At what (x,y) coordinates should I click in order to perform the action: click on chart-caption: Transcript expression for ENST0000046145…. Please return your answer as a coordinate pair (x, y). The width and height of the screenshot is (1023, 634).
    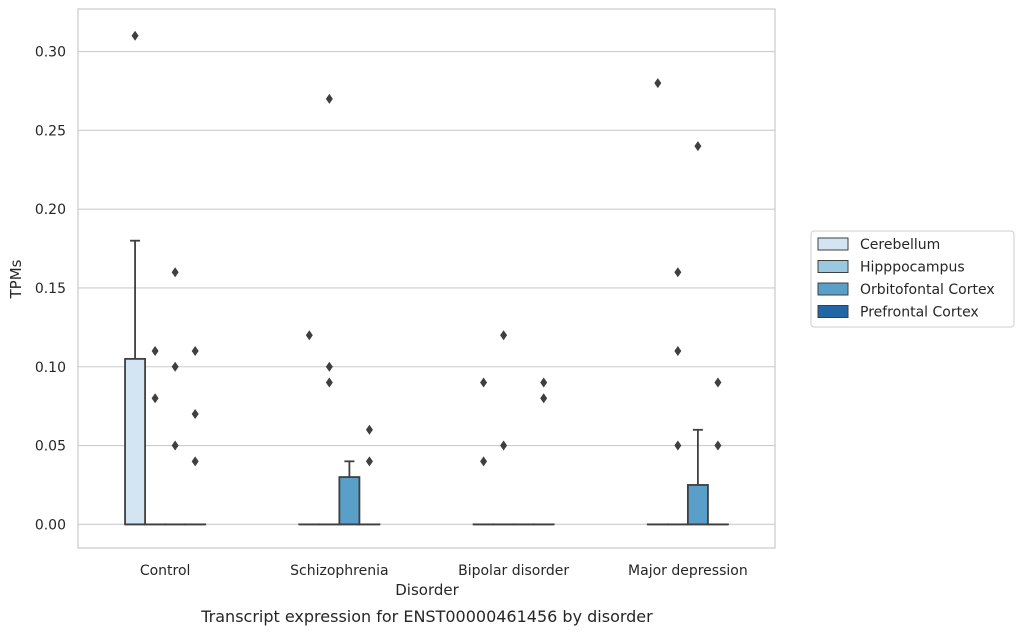
    Looking at the image, I should click on (426, 616).